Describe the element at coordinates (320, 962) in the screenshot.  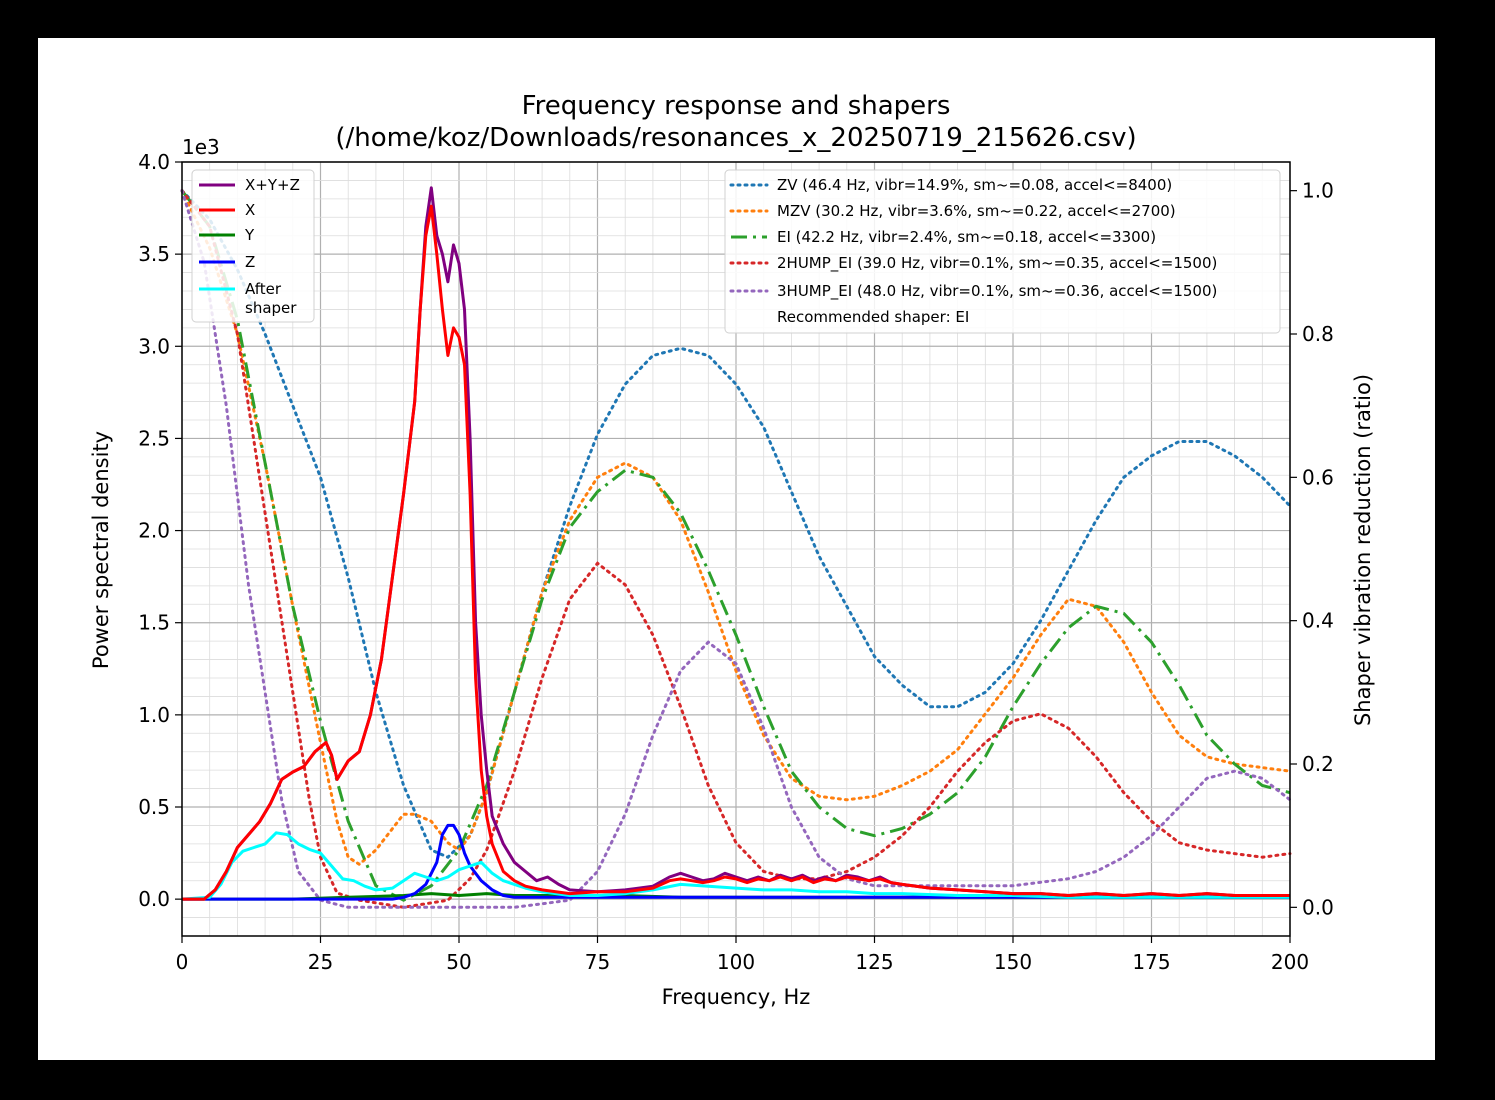
I see `x-tick-label: 25` at that location.